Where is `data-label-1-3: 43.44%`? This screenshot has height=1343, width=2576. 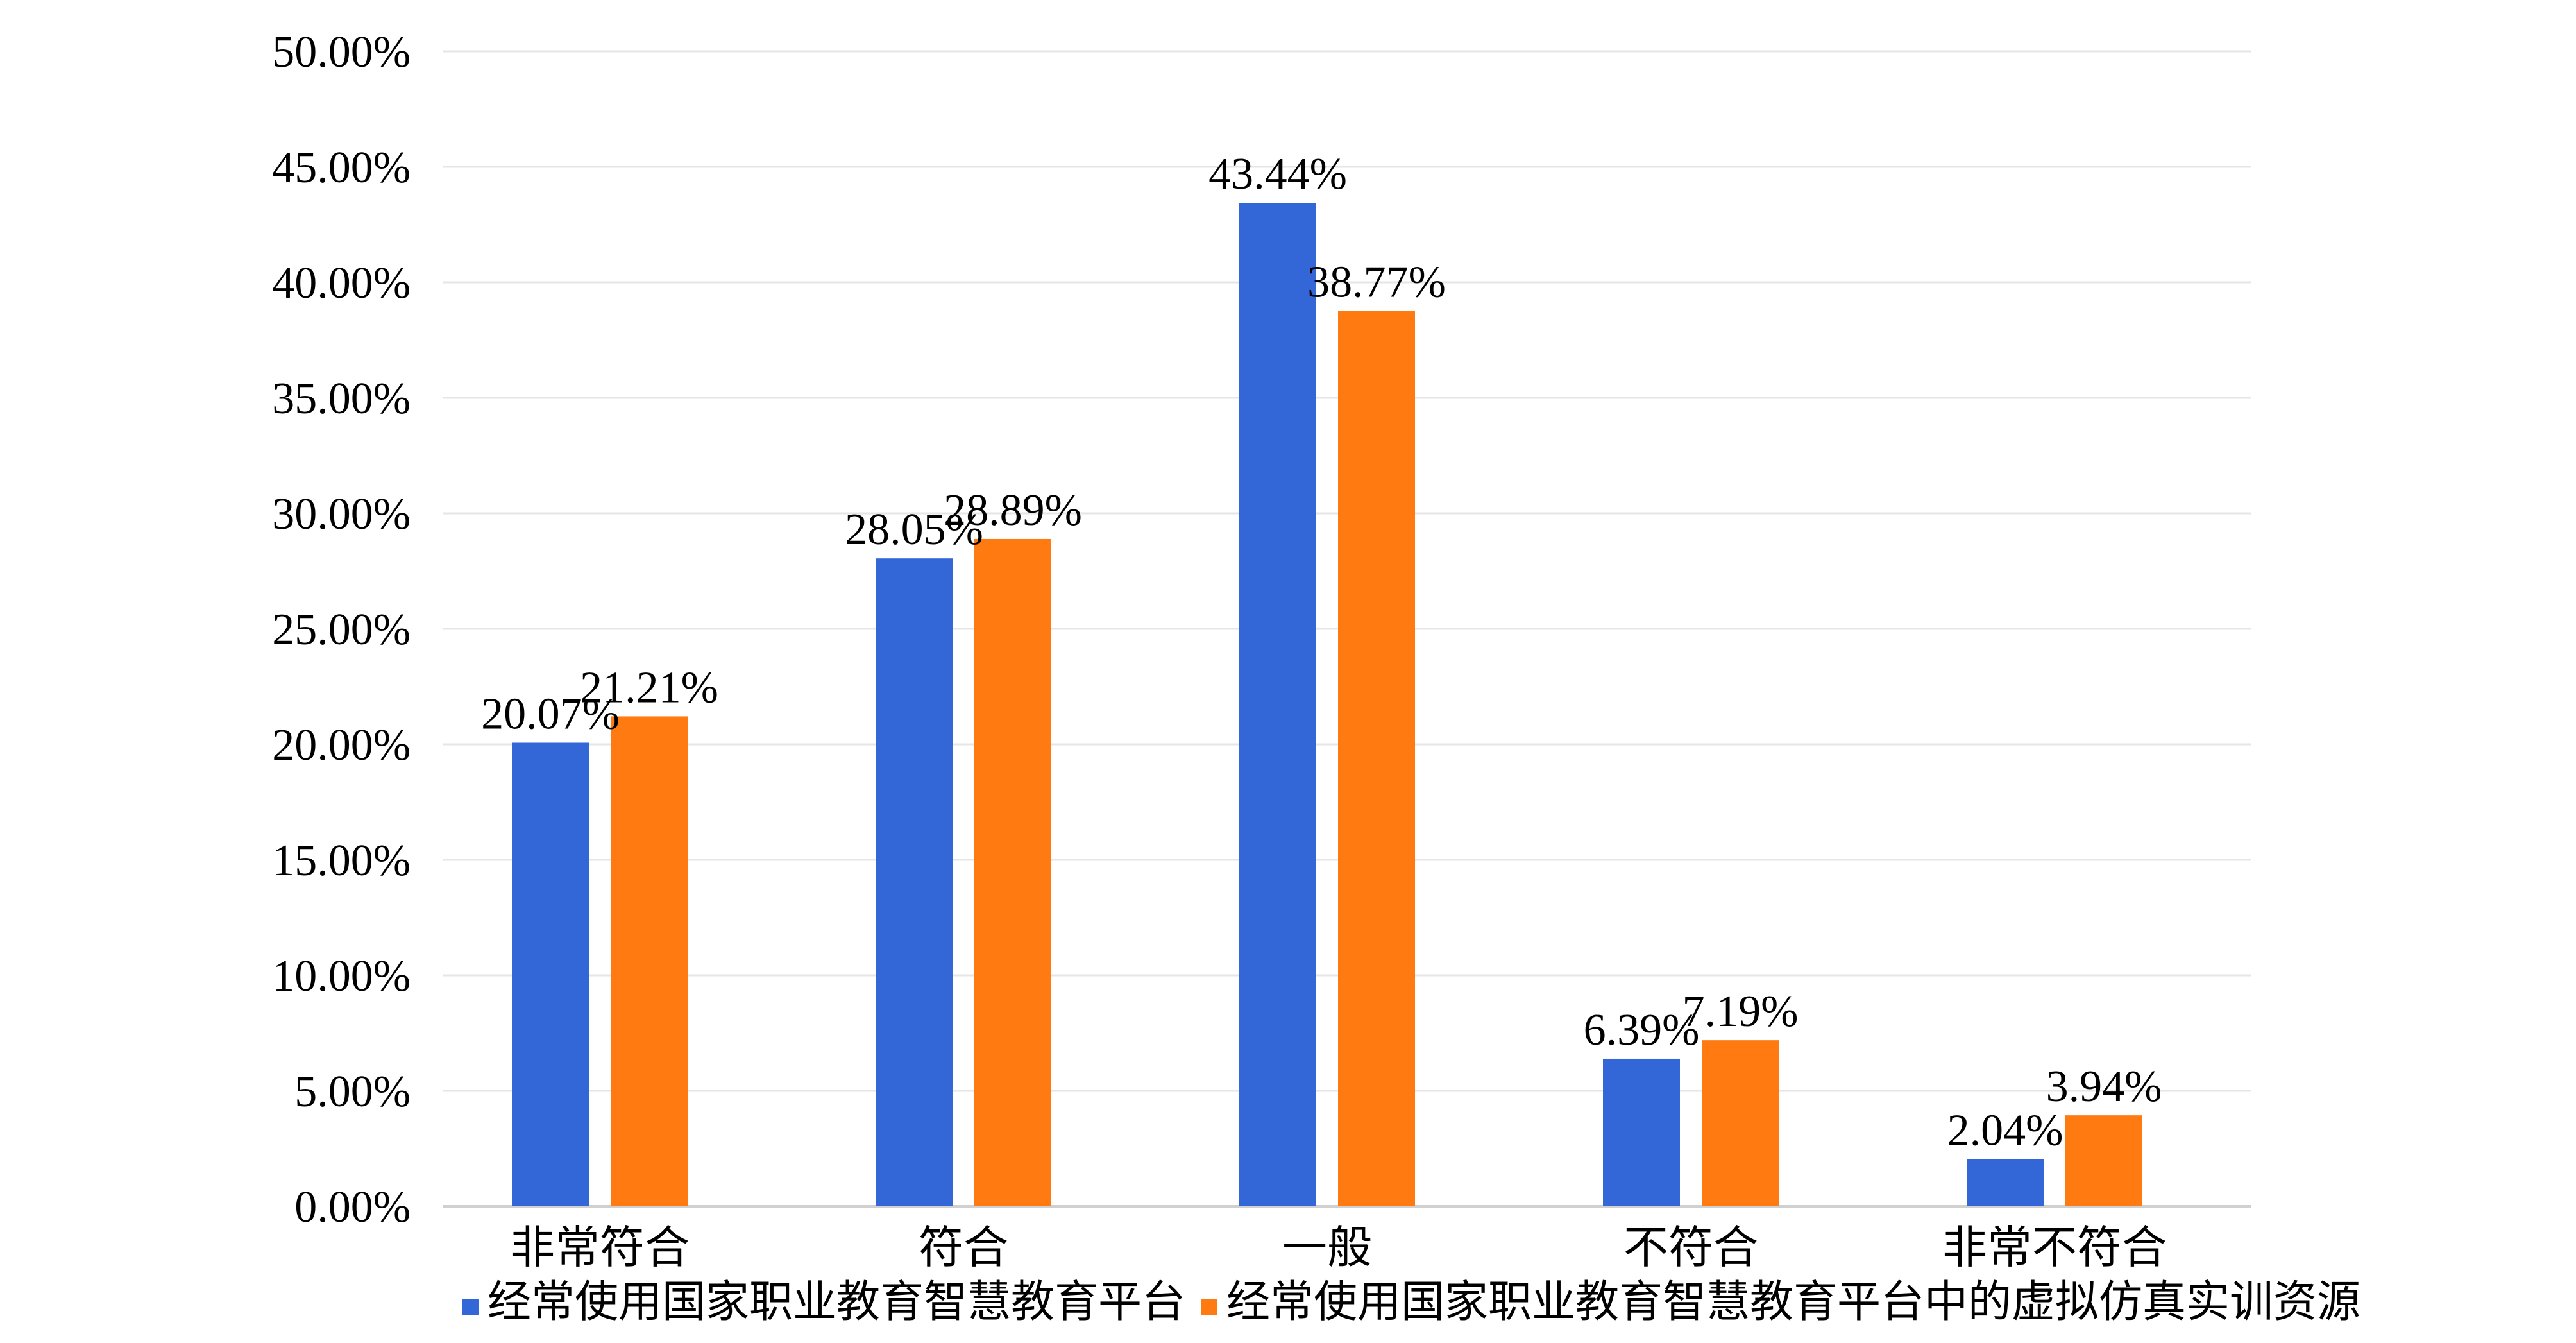
data-label-1-3: 43.44% is located at coordinates (1277, 174).